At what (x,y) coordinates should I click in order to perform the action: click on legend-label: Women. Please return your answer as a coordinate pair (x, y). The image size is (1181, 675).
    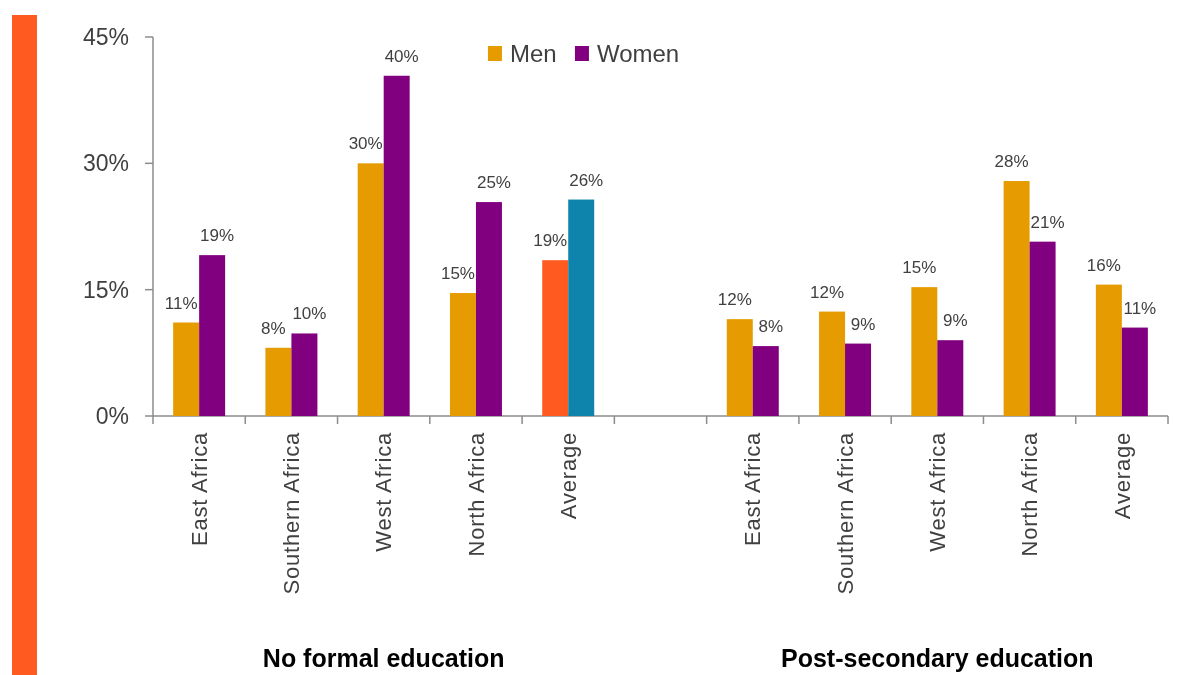
    Looking at the image, I should click on (638, 54).